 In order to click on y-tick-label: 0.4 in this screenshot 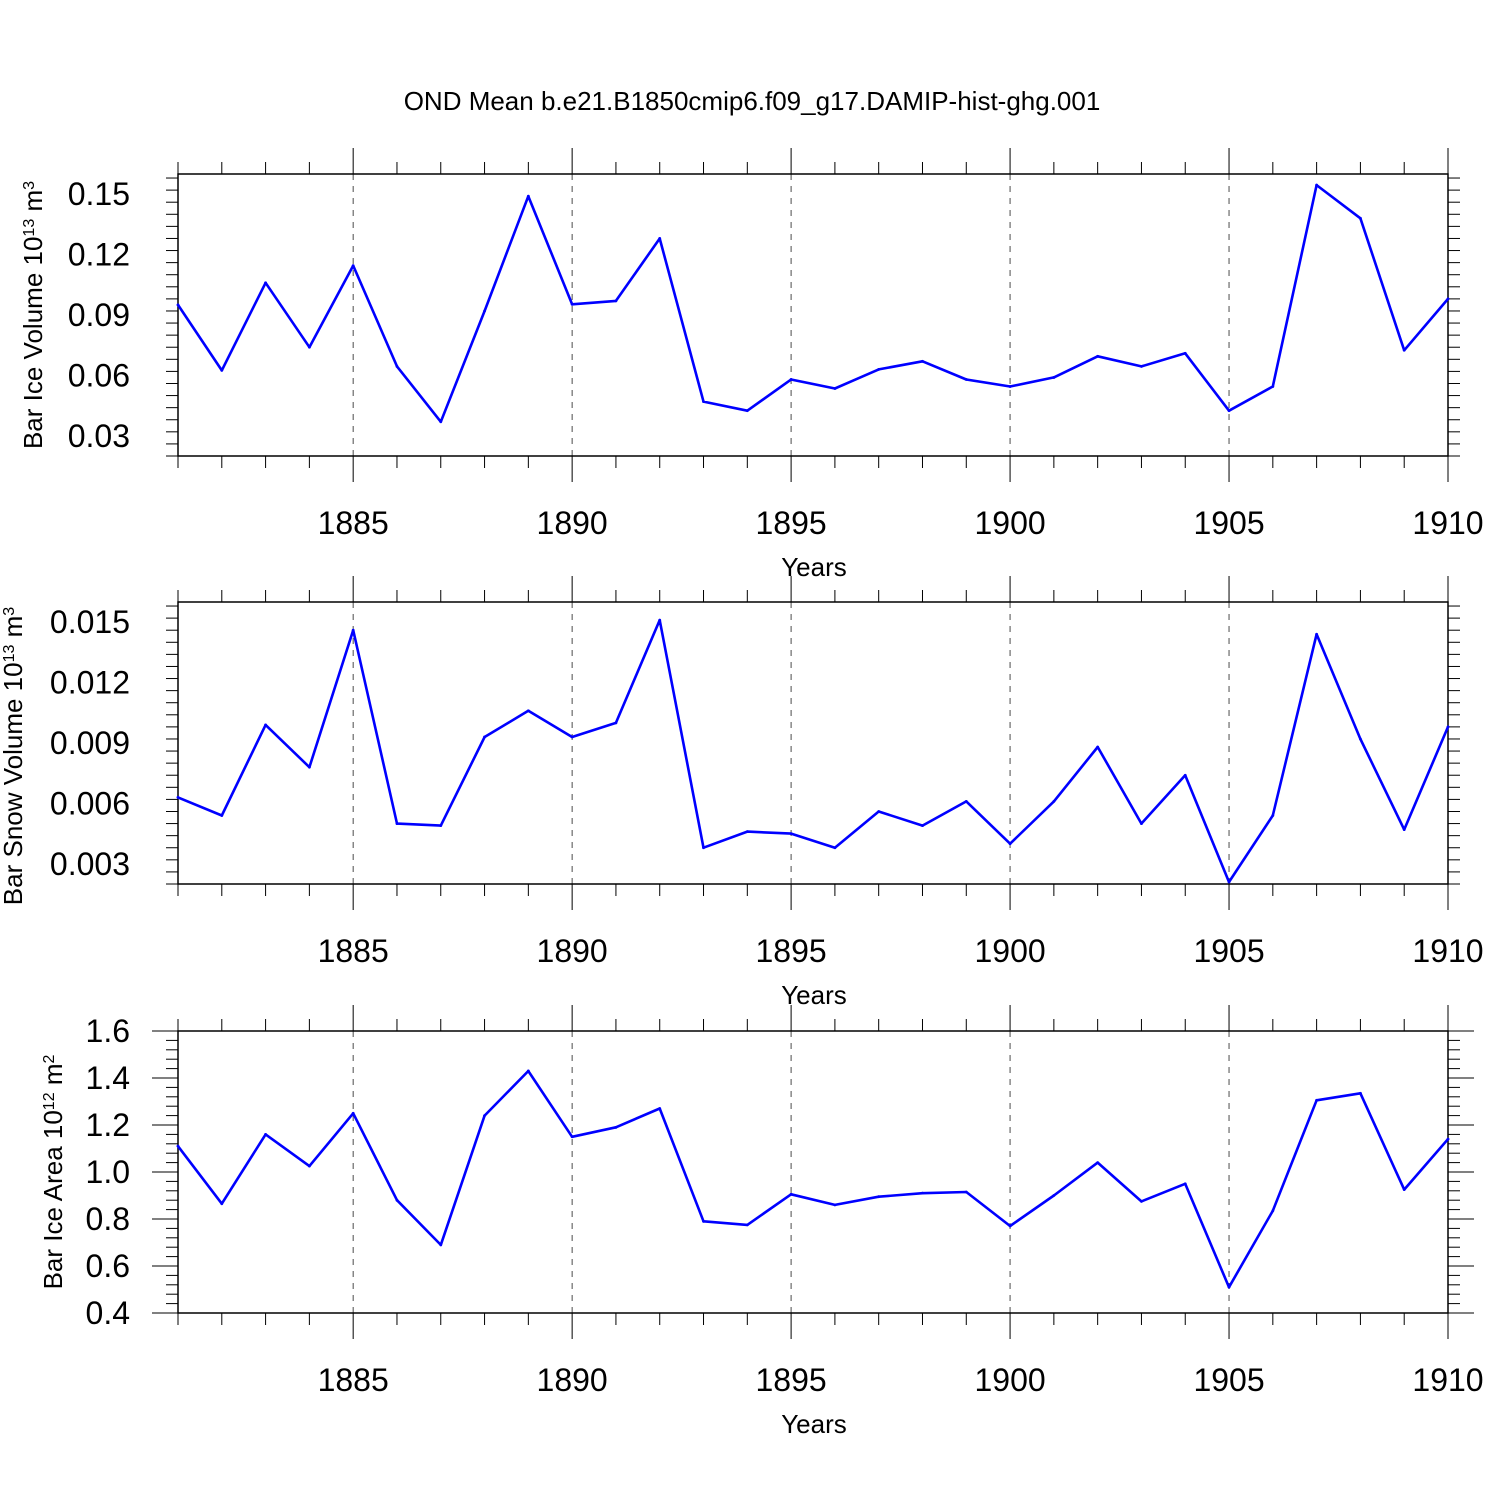, I will do `click(108, 1313)`.